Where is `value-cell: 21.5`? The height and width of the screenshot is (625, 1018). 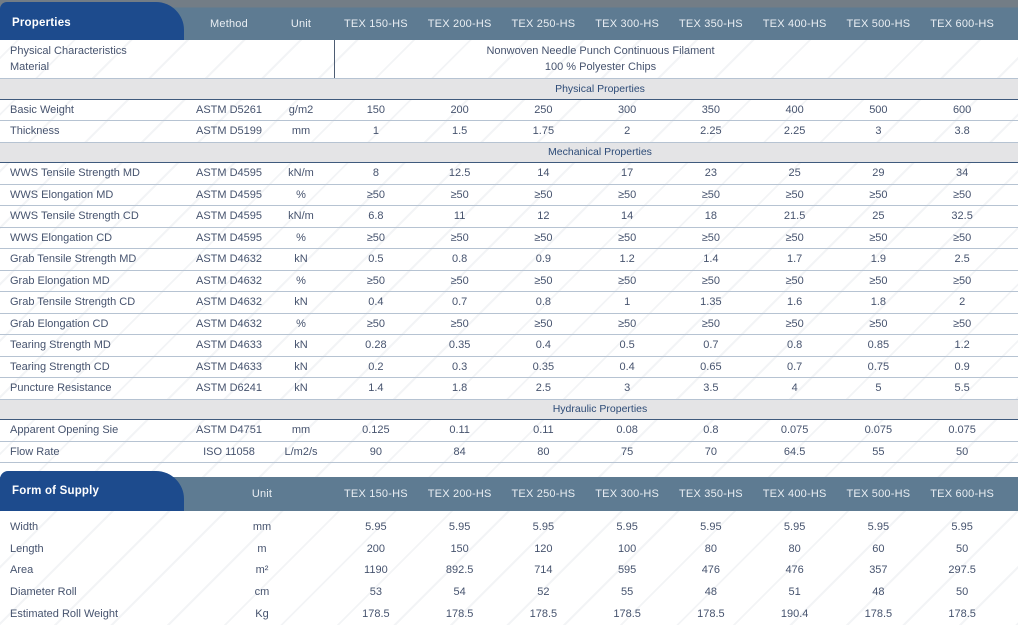 value-cell: 21.5 is located at coordinates (794, 216).